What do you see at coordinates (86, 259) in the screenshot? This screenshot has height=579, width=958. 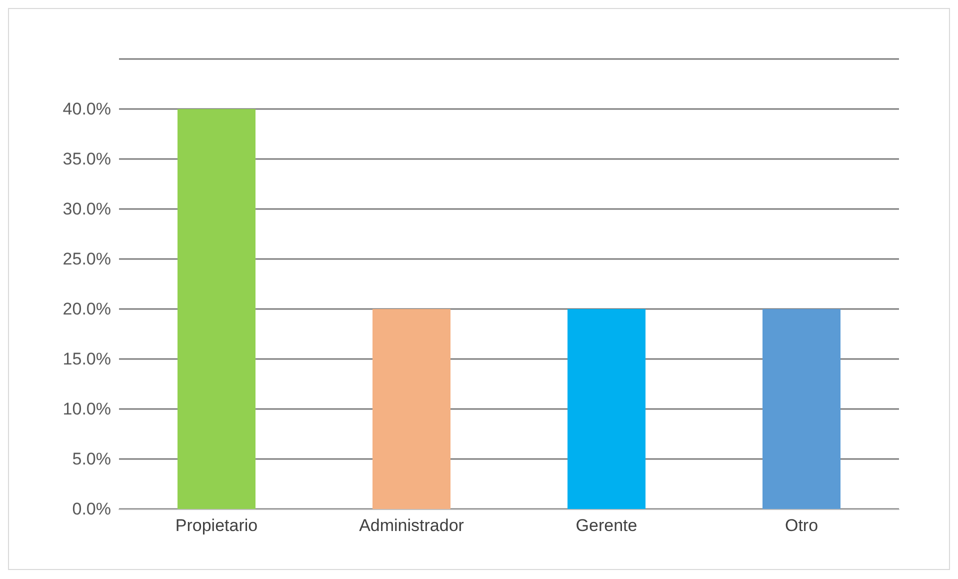 I see `y-tick-label: 25.0%` at bounding box center [86, 259].